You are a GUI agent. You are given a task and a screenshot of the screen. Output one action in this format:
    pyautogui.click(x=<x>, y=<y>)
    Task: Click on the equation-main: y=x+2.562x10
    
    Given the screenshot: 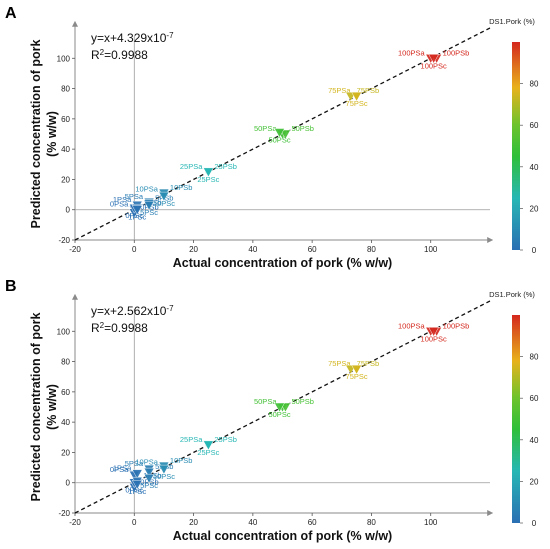 What is the action you would take?
    pyautogui.click(x=129, y=311)
    